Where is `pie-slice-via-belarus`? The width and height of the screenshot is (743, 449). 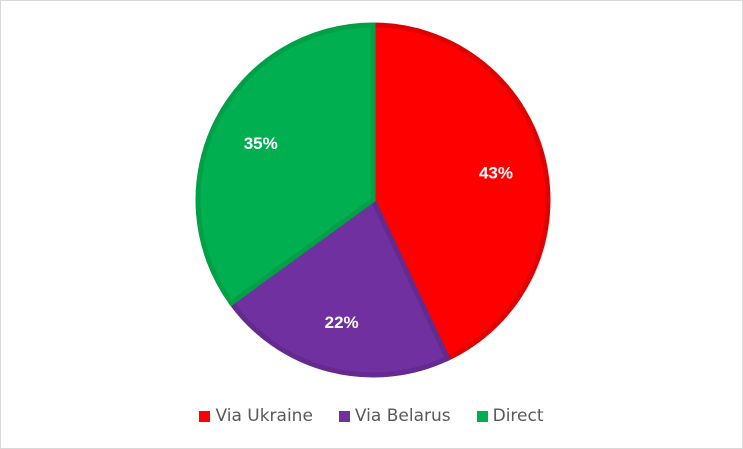
pie-slice-via-belarus is located at coordinates (339, 287).